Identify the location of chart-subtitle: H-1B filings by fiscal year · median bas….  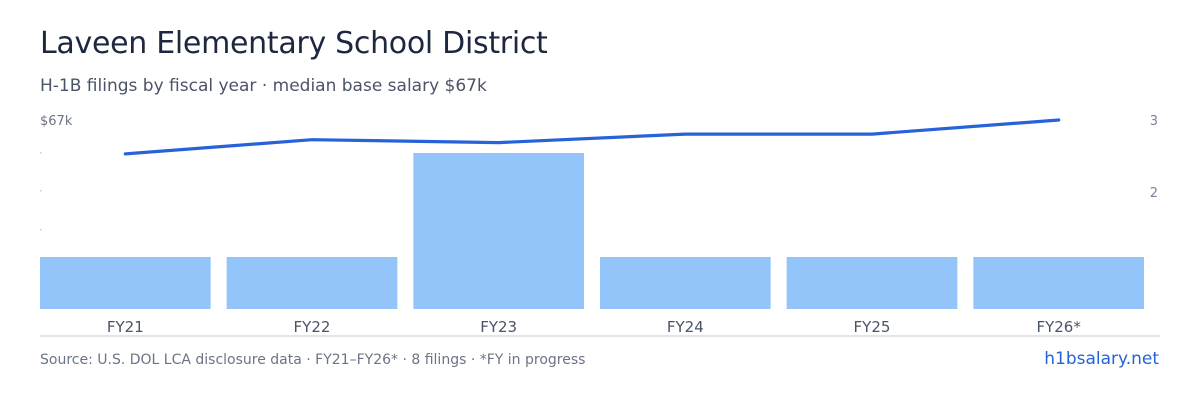
(263, 86).